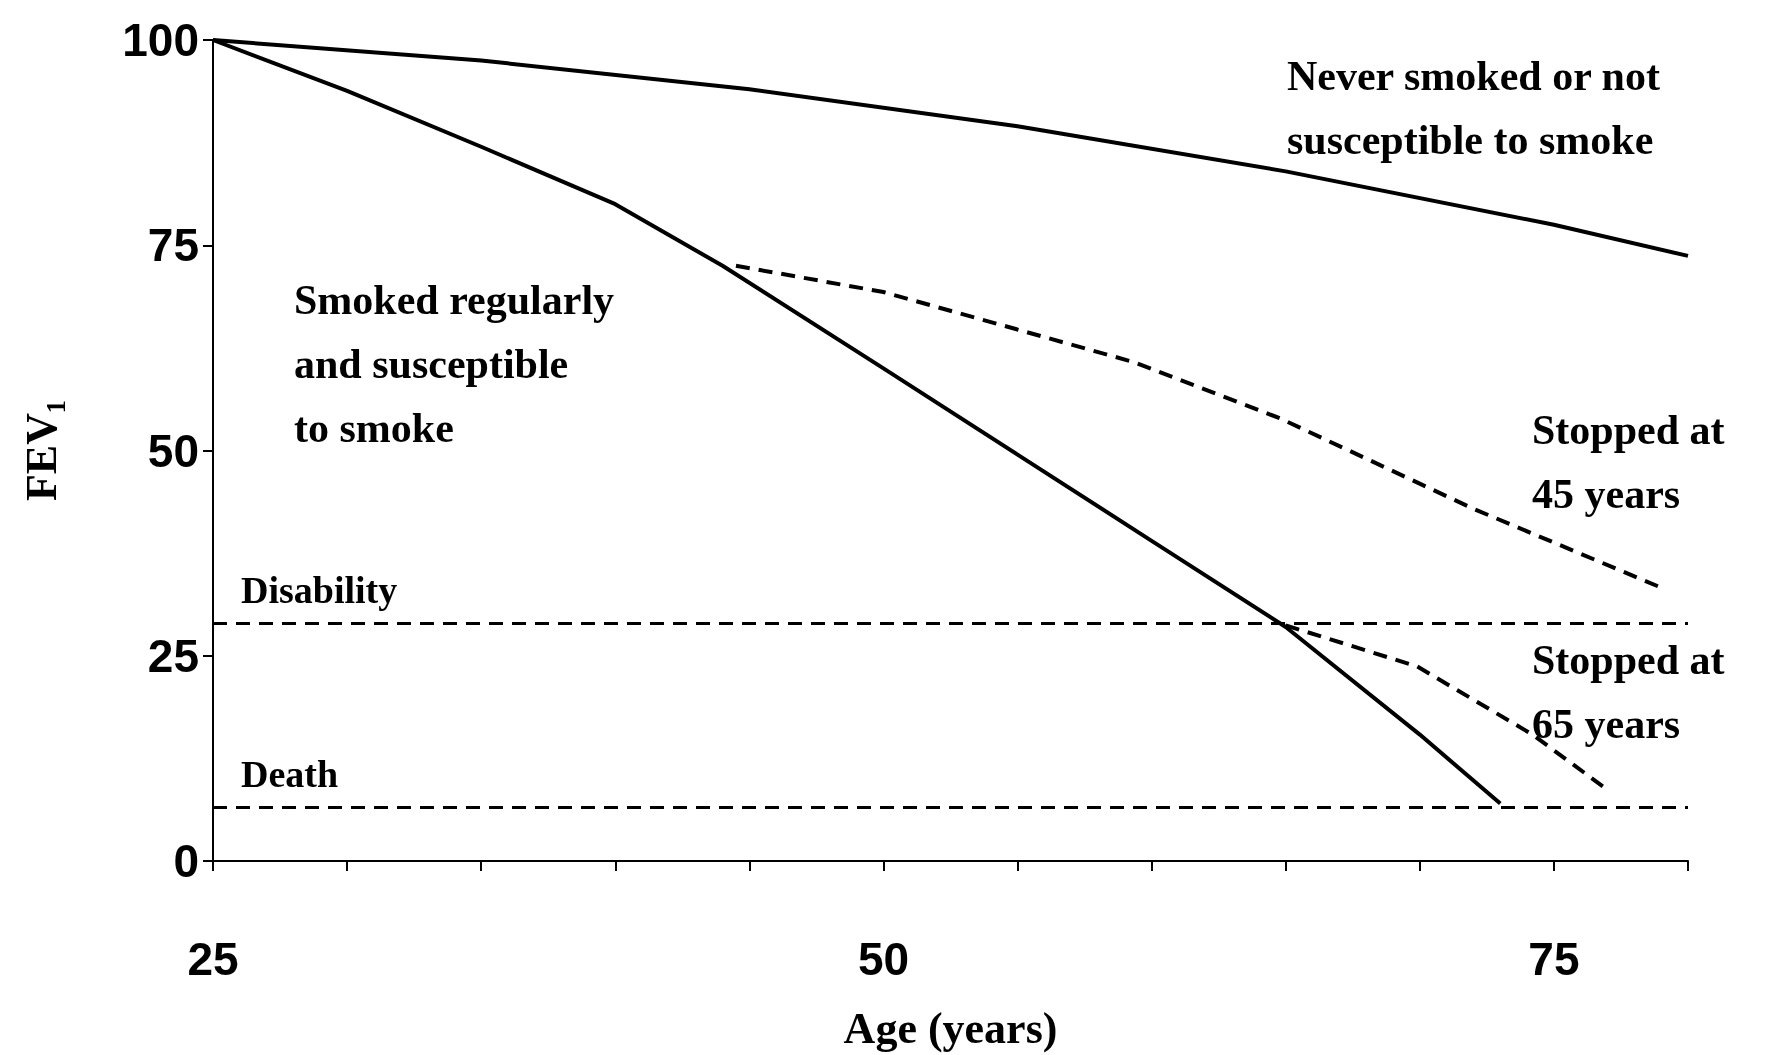 The image size is (1776, 1055). What do you see at coordinates (1628, 692) in the screenshot?
I see `annotation: Stopped at 65 years` at bounding box center [1628, 692].